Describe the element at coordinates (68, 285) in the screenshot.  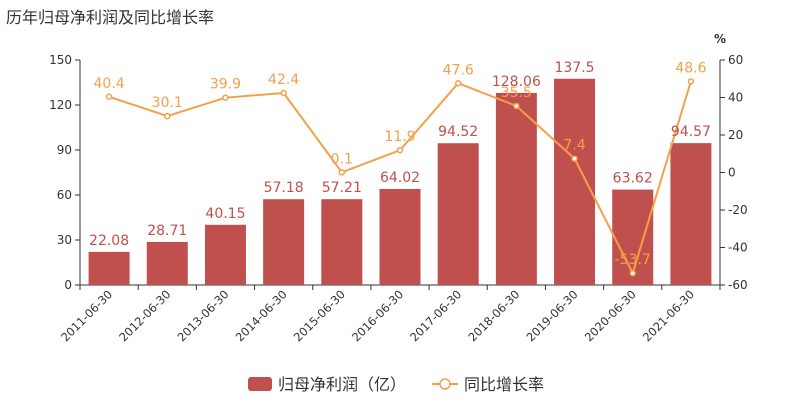
I see `y-left-tick-label: 0` at that location.